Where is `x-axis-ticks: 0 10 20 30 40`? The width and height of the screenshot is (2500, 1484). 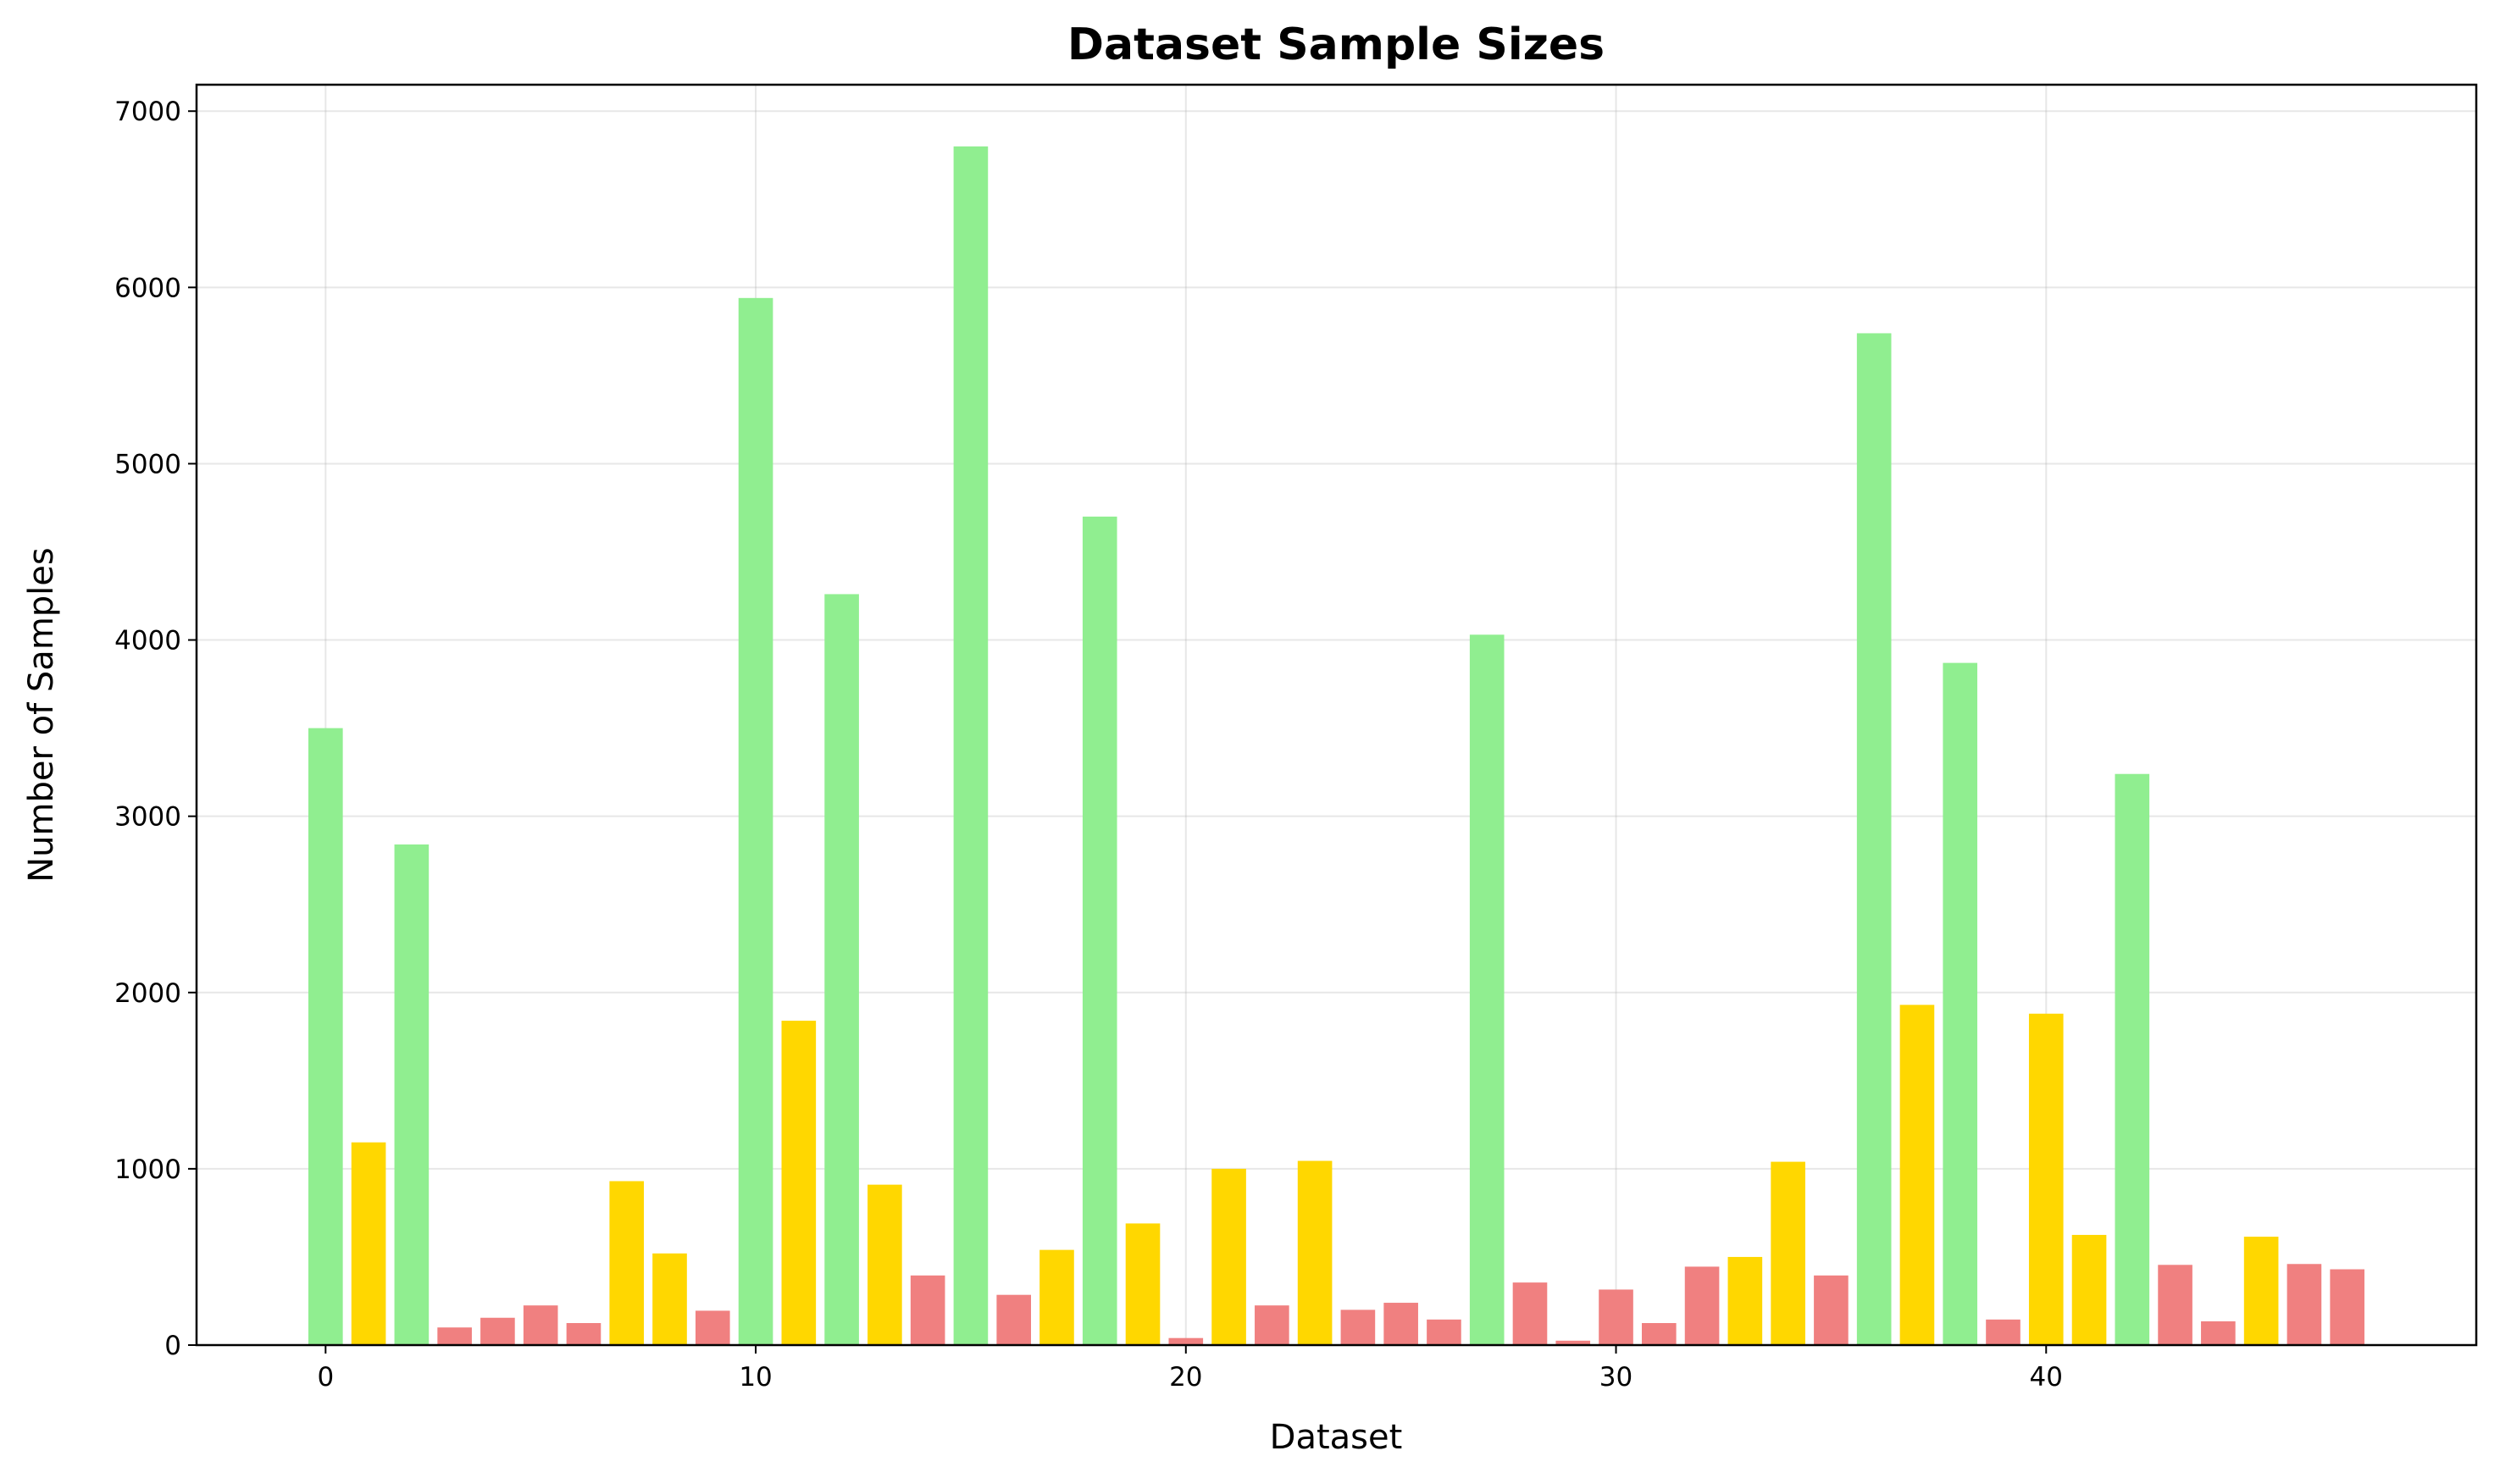
x-axis-ticks: 0 10 20 30 40 is located at coordinates (1190, 1369).